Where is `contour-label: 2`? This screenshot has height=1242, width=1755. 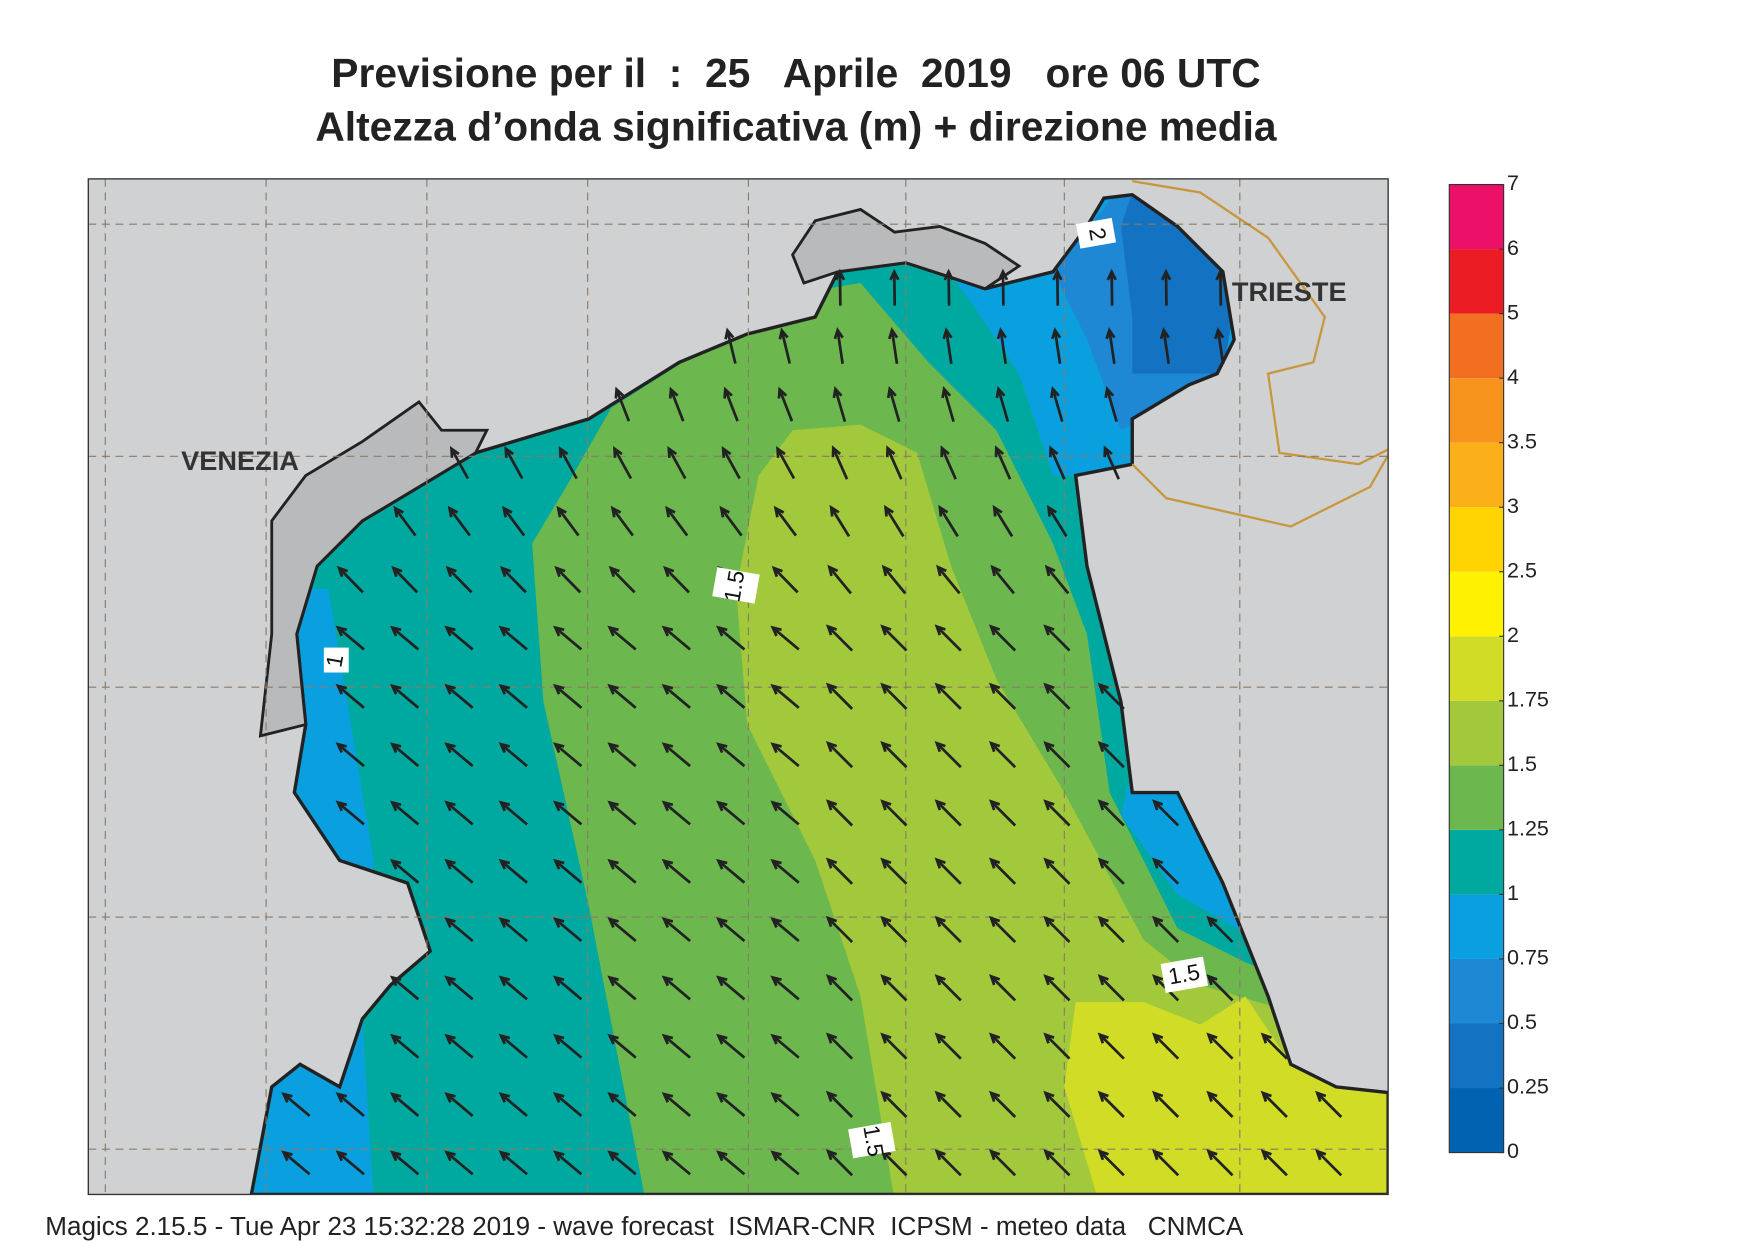
contour-label: 2 is located at coordinates (1097, 234).